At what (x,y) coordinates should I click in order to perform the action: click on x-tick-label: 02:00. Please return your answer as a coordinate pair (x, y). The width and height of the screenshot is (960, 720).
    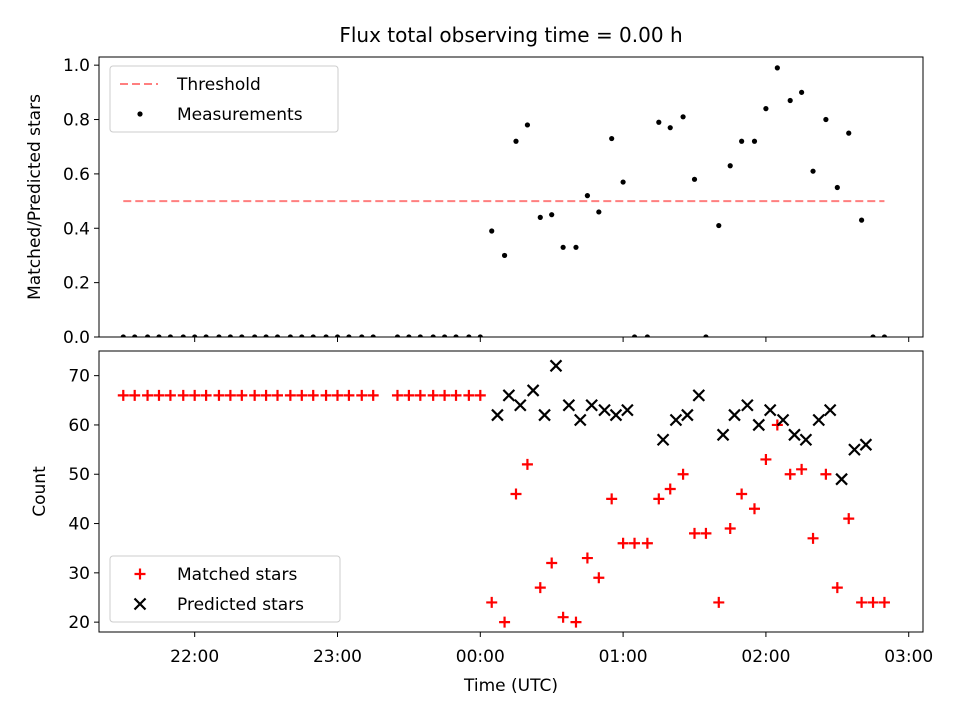
    Looking at the image, I should click on (765, 657).